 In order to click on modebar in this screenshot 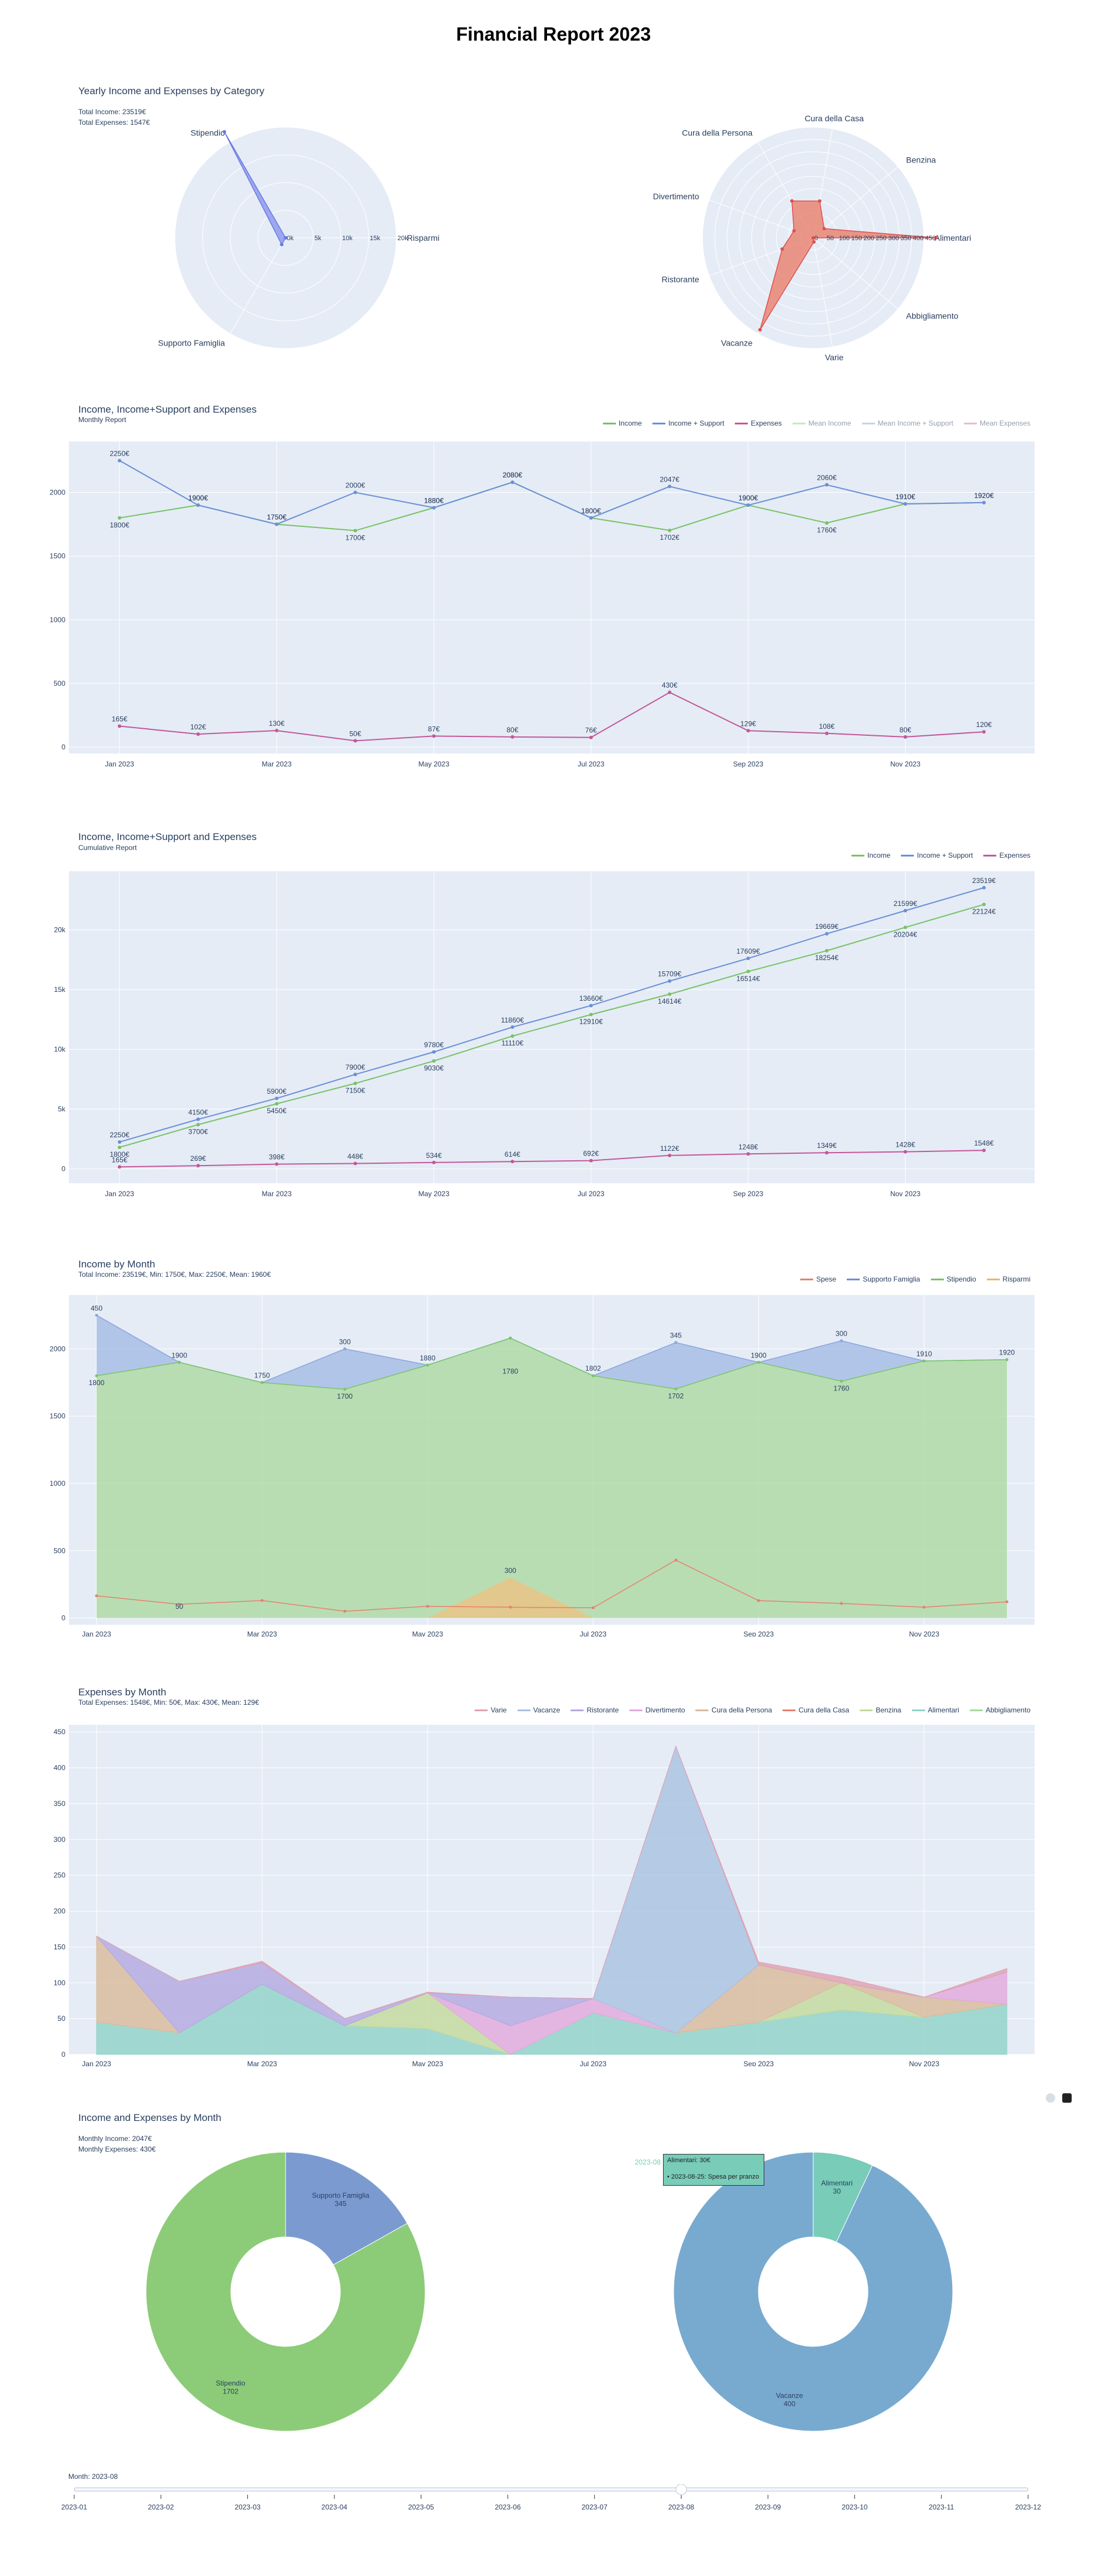, I will do `click(1059, 2098)`.